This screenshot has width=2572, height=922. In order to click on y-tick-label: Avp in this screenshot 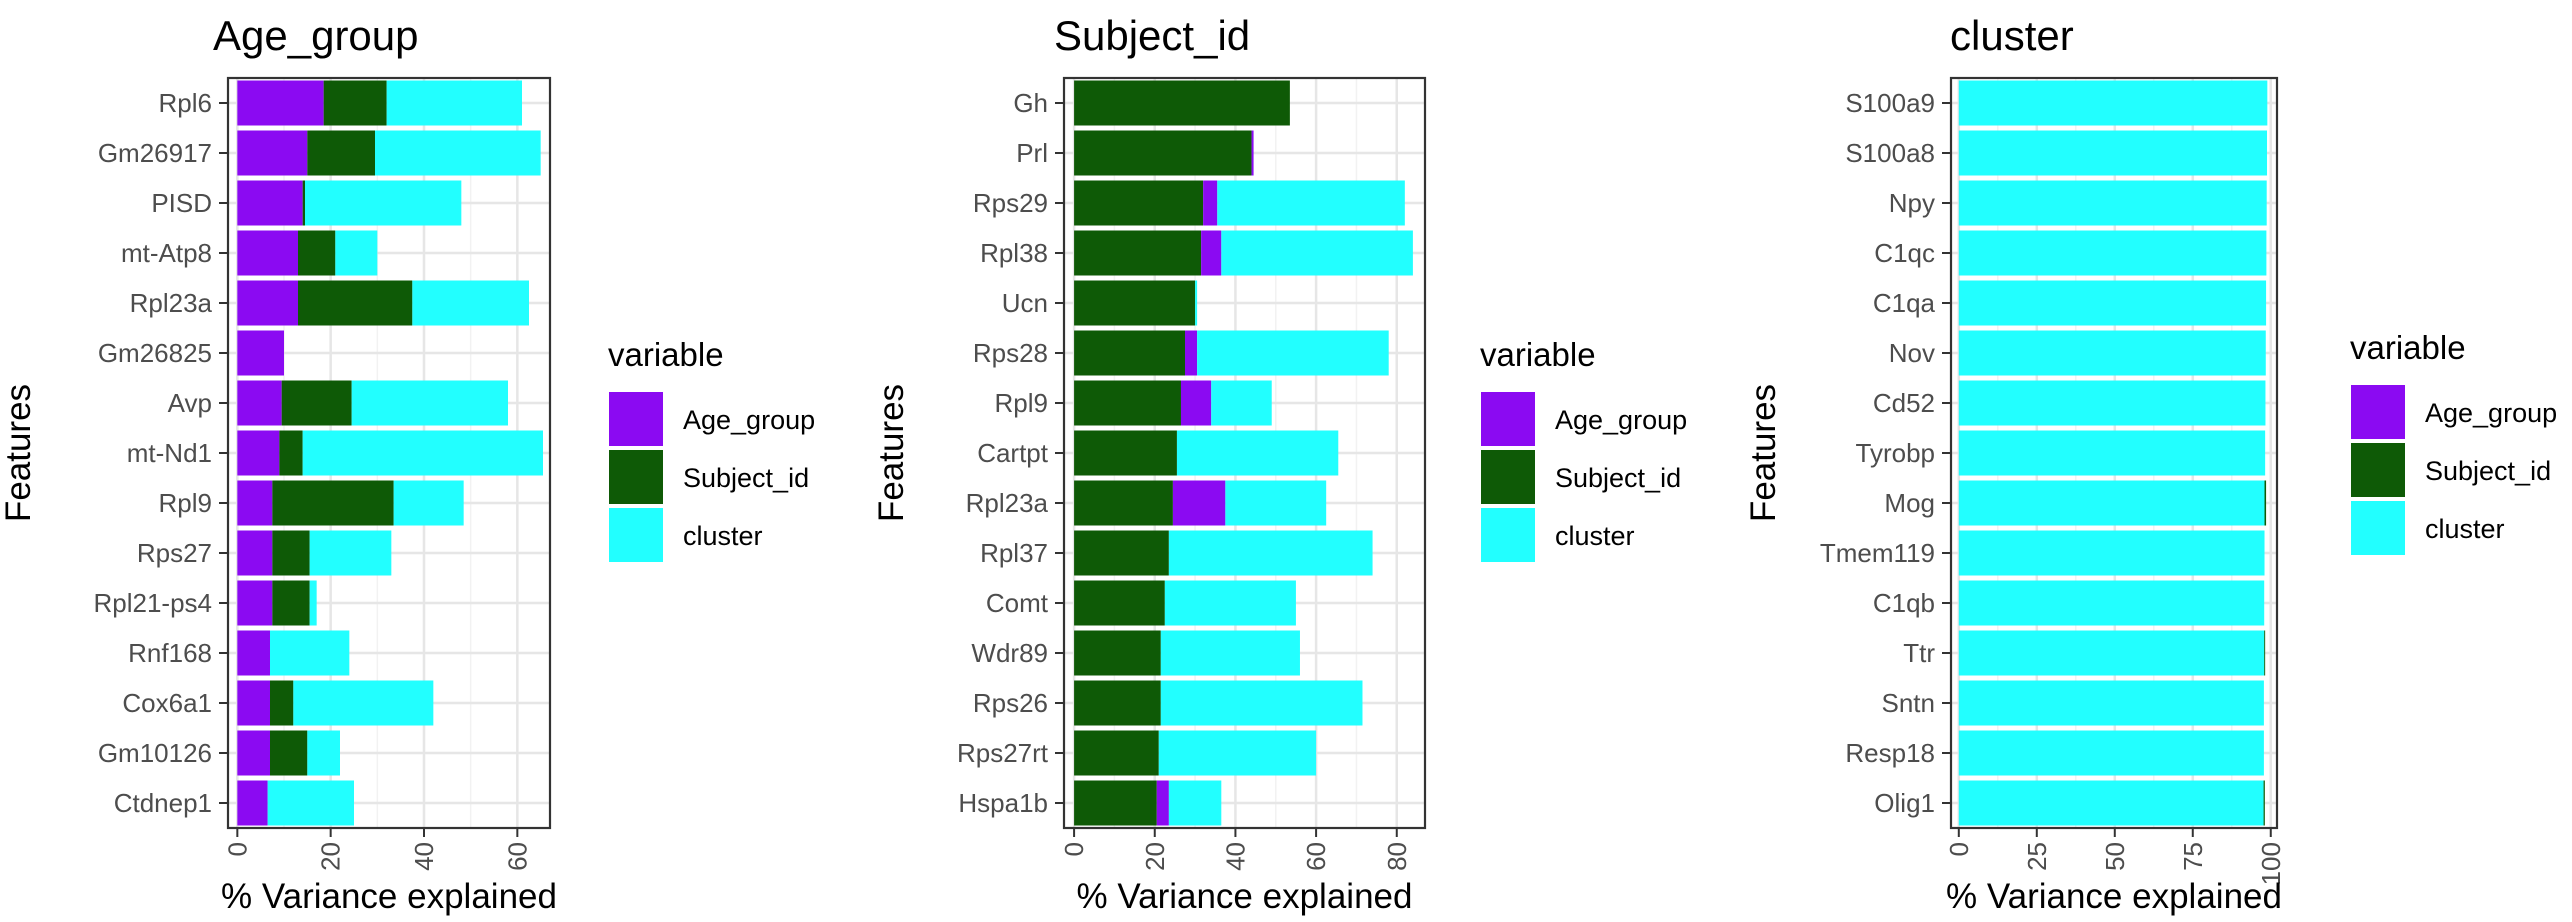, I will do `click(190, 403)`.